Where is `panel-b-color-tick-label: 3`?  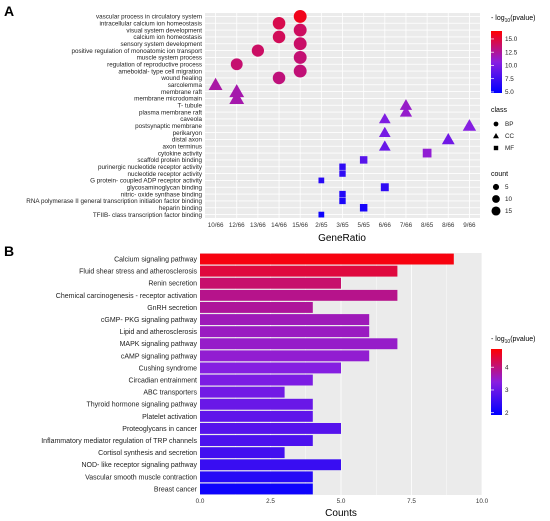
panel-b-color-tick-label: 3 is located at coordinates (507, 390).